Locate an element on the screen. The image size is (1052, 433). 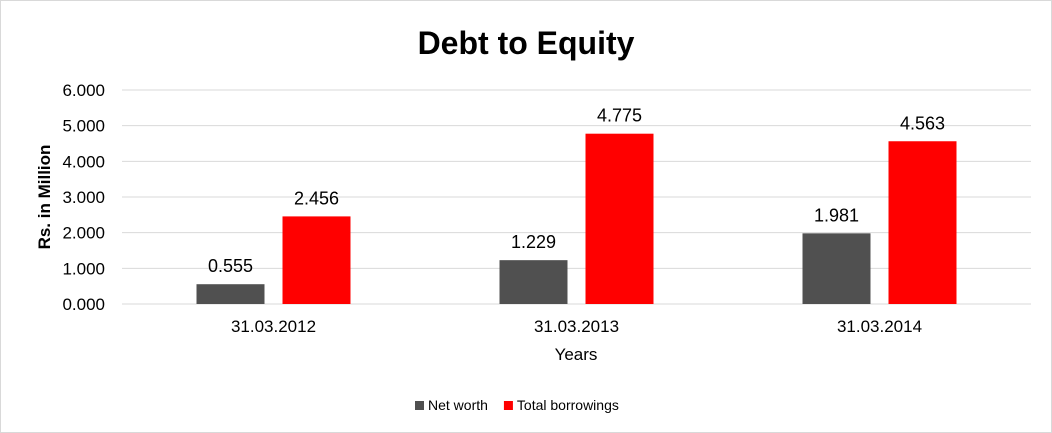
x-axis-title: Years is located at coordinates (576, 354).